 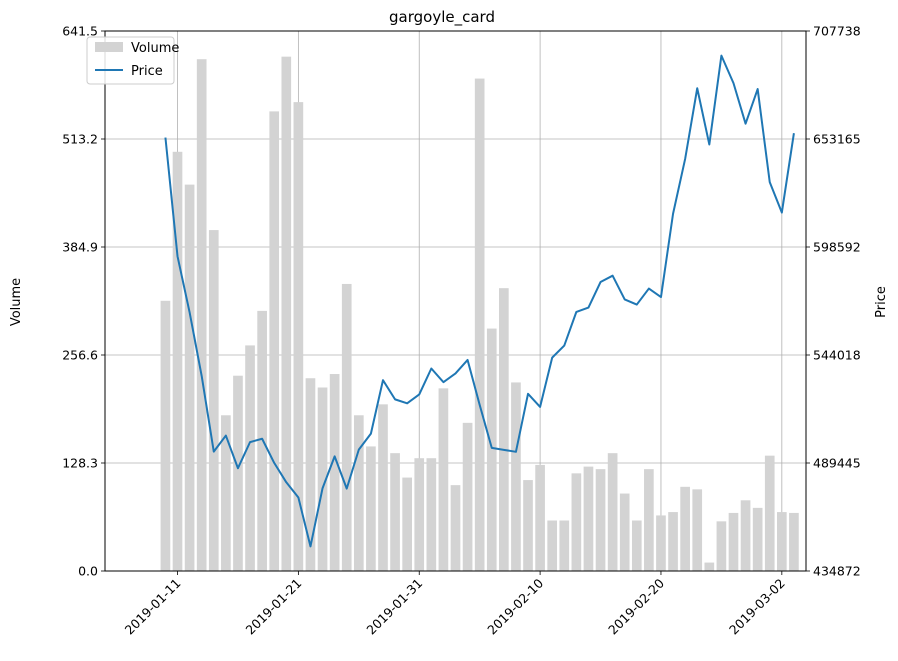 I want to click on y-right-tick-label: 598592, so click(x=837, y=247).